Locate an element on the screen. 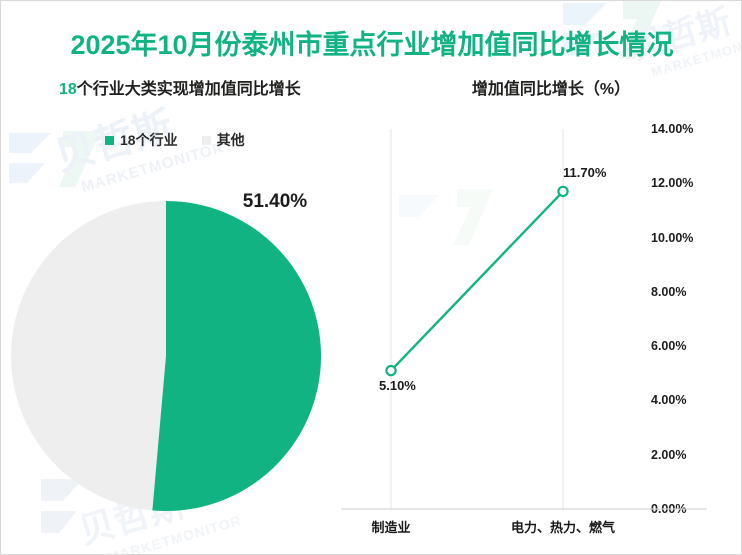 This screenshot has height=555, width=742. y-axis-tick-2: 2.00% is located at coordinates (669, 454).